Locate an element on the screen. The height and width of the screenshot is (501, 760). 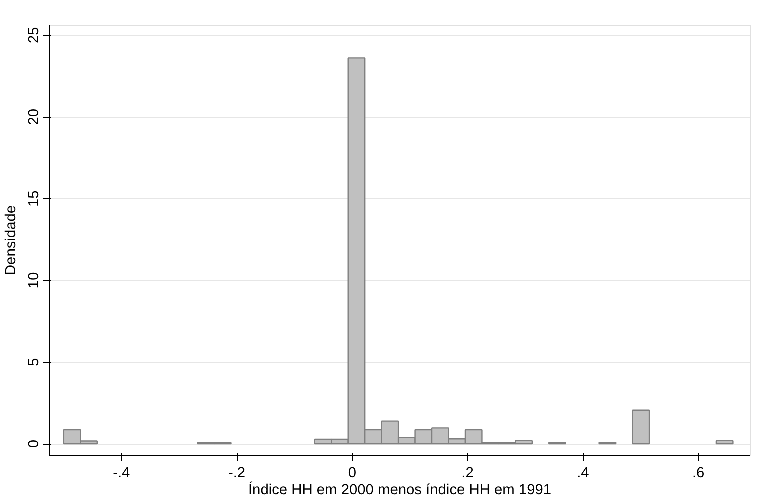
x-tick-label: -.4 is located at coordinates (121, 474).